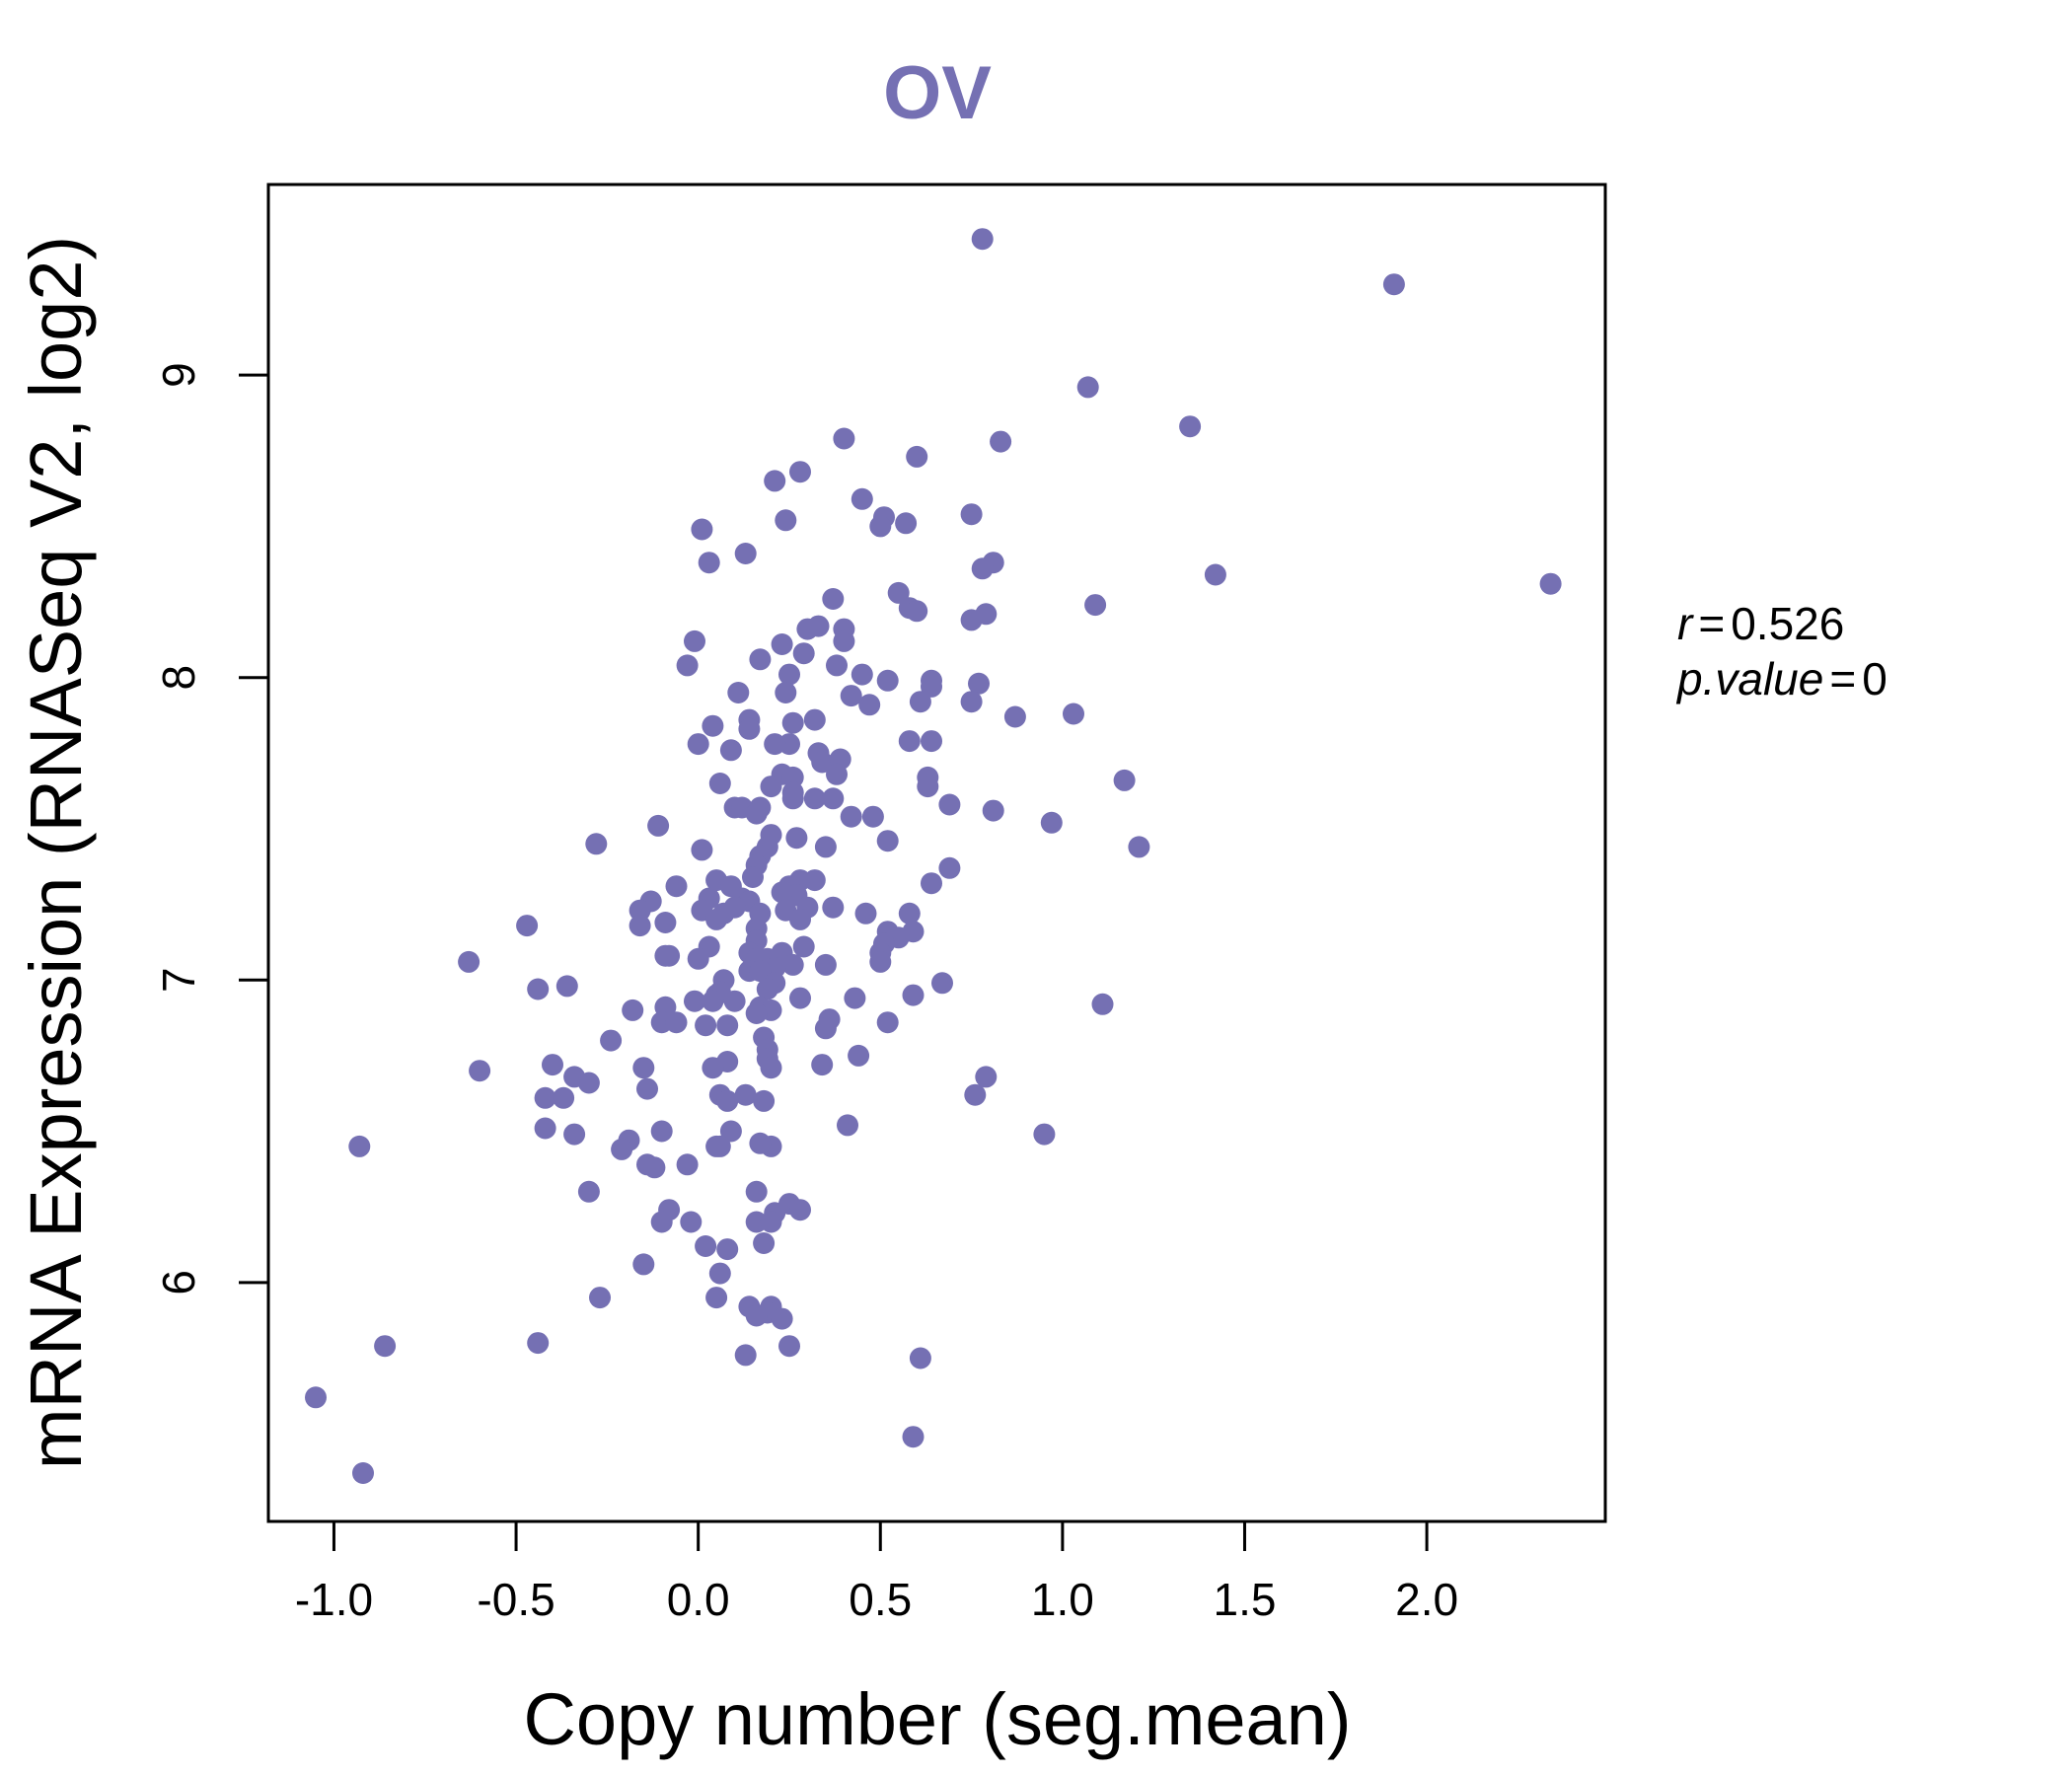 Image resolution: width=2072 pixels, height=1776 pixels. What do you see at coordinates (1685, 624) in the screenshot?
I see `r-label: r` at bounding box center [1685, 624].